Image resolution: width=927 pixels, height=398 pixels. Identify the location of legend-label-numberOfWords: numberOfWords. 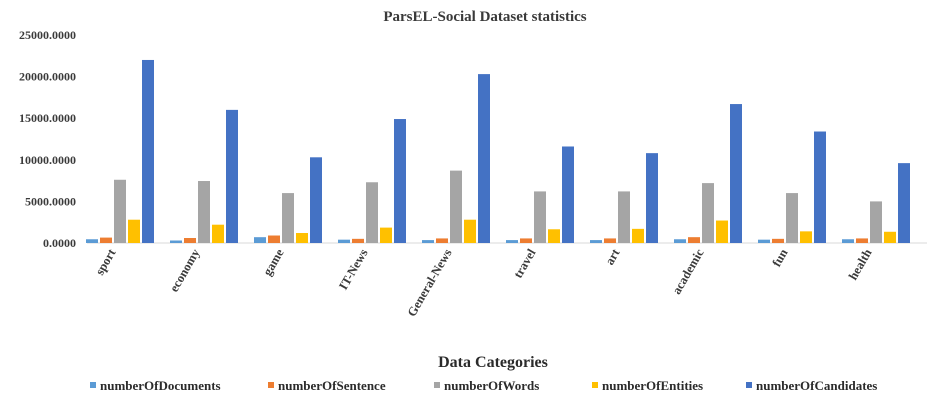
(491, 385).